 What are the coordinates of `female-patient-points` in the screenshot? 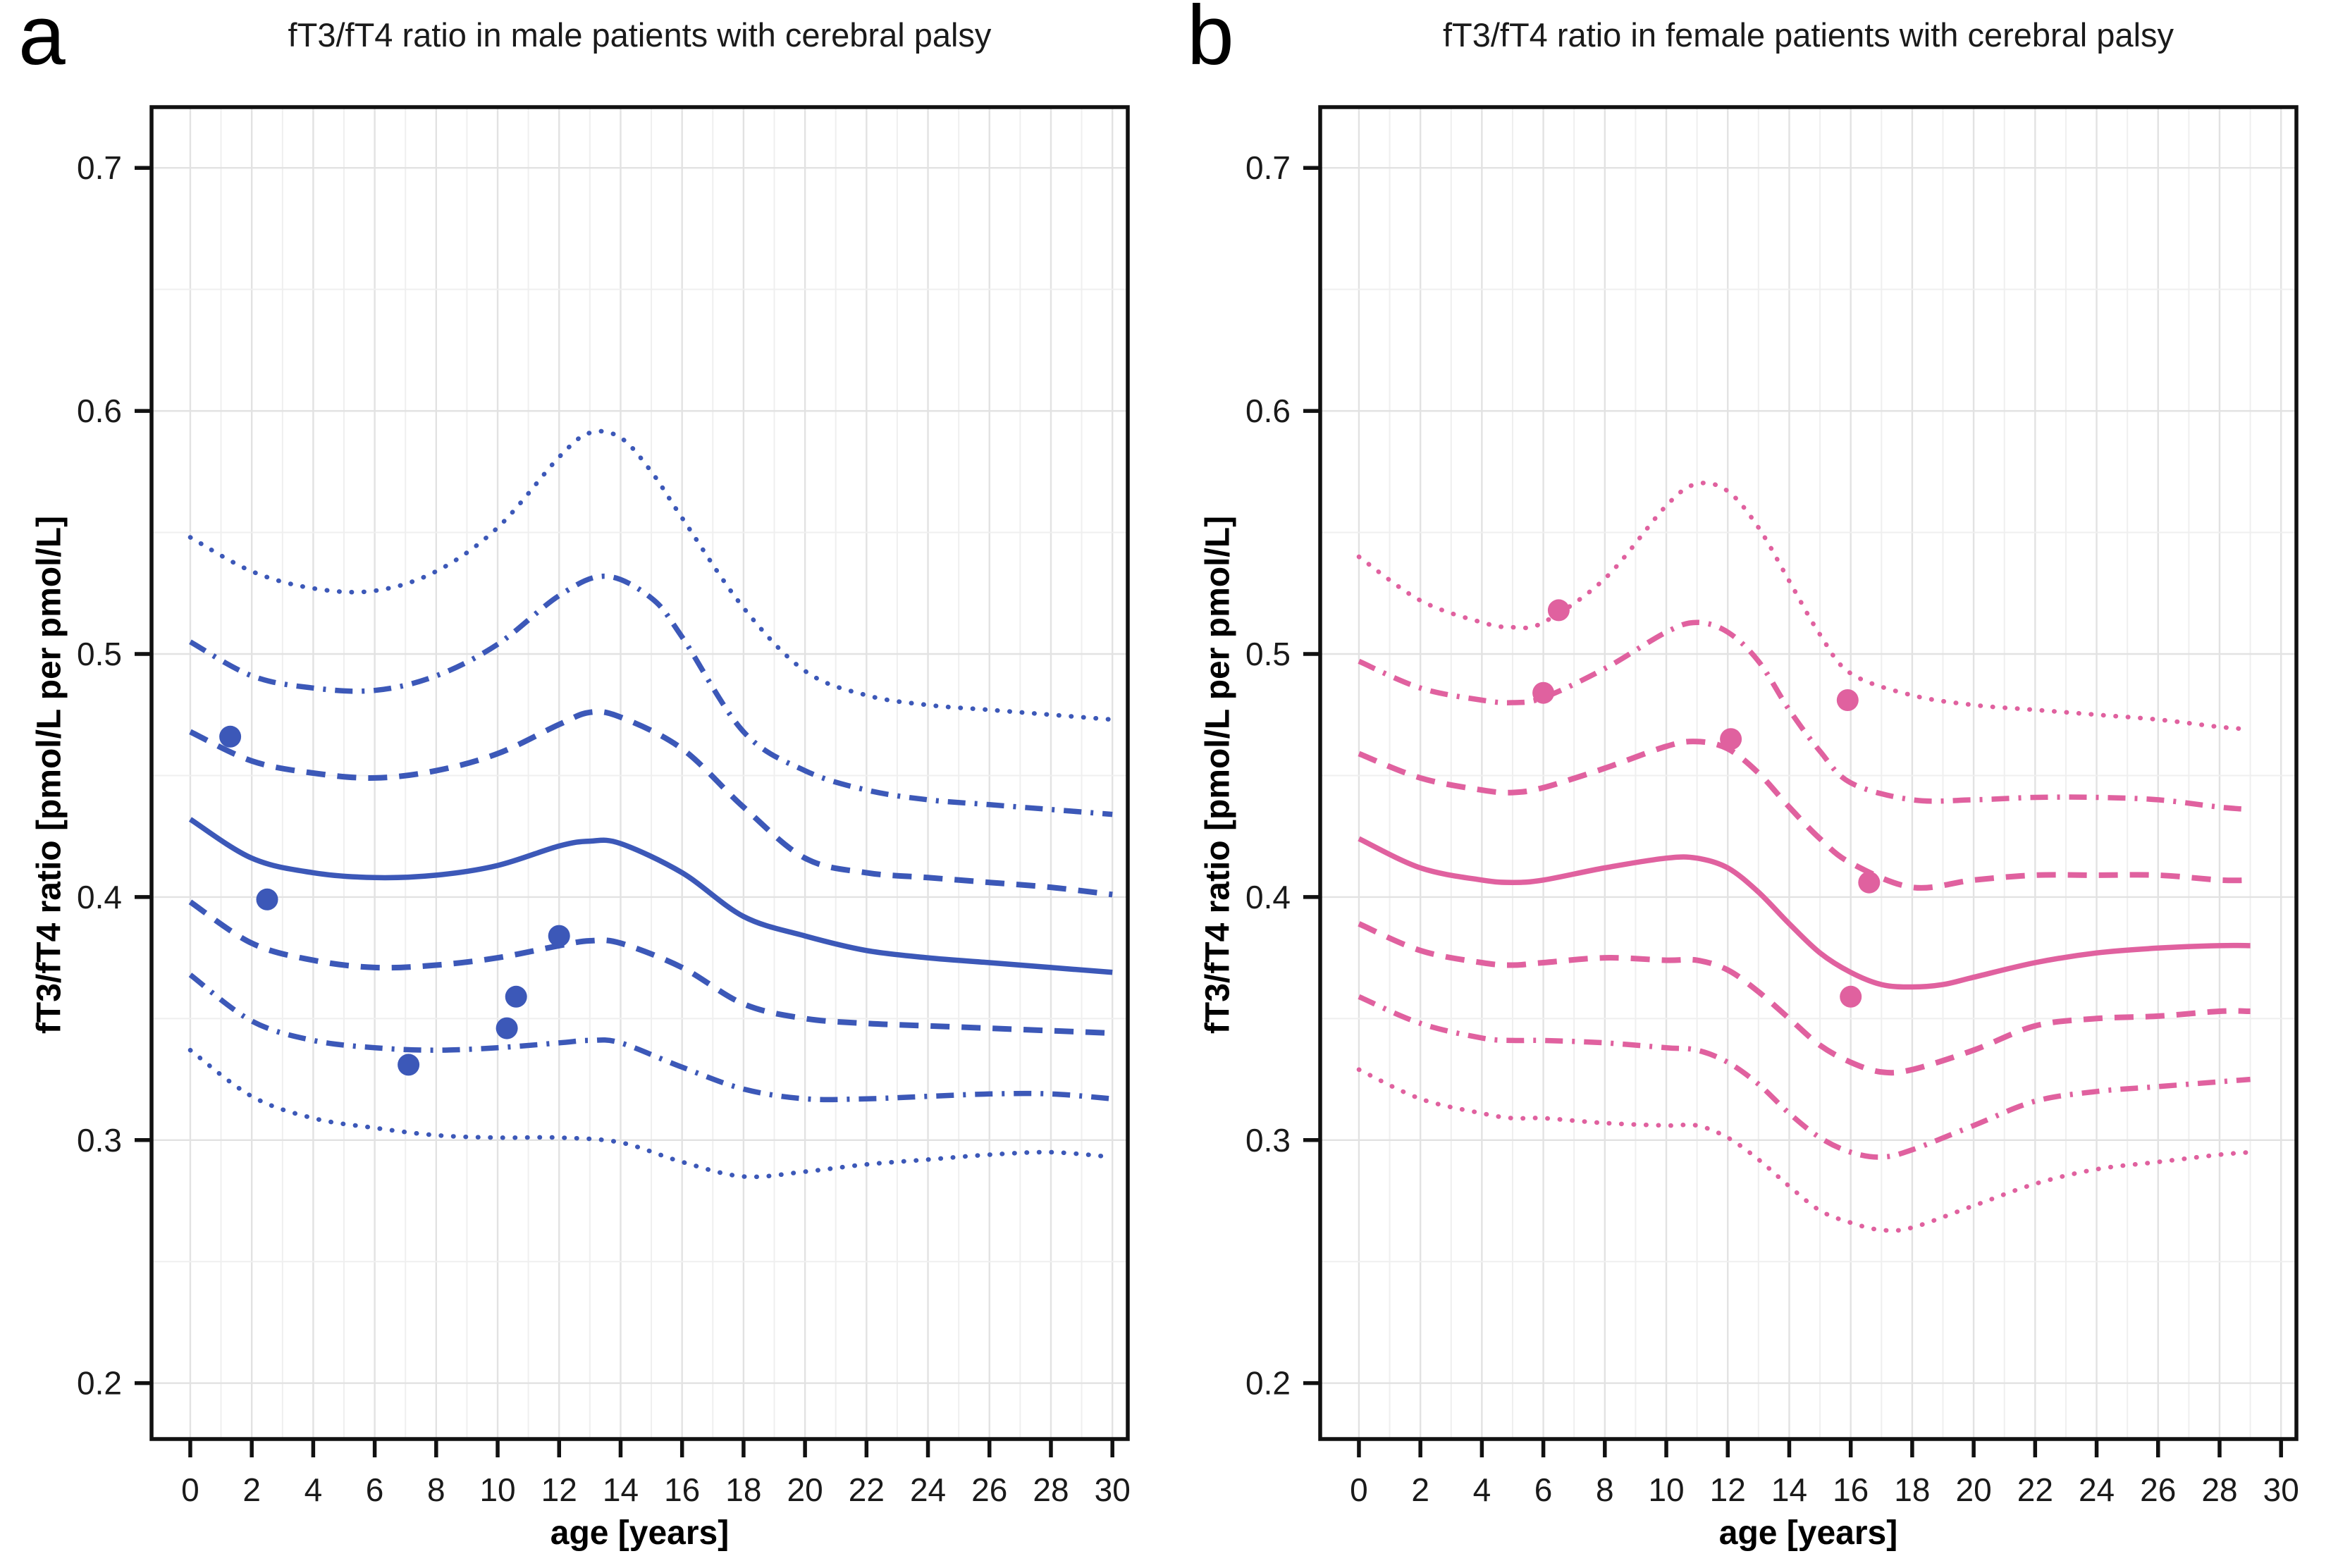 It's located at (1707, 803).